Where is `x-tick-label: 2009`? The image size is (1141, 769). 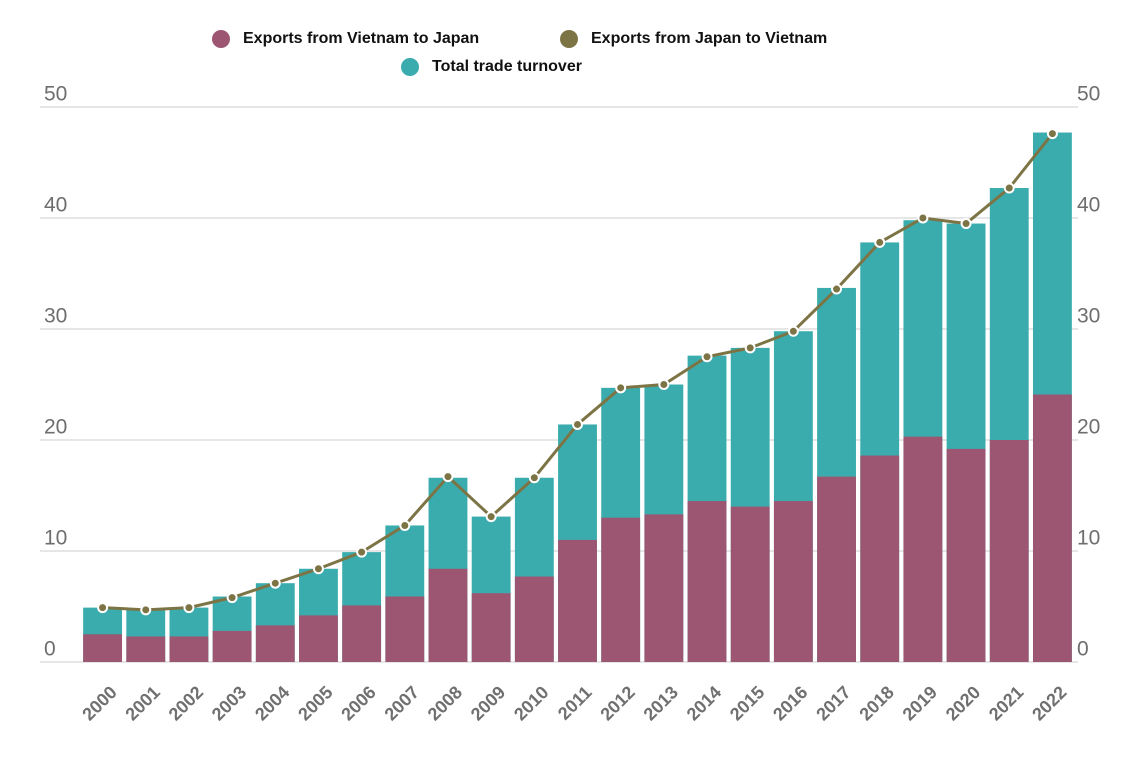 x-tick-label: 2009 is located at coordinates (488, 703).